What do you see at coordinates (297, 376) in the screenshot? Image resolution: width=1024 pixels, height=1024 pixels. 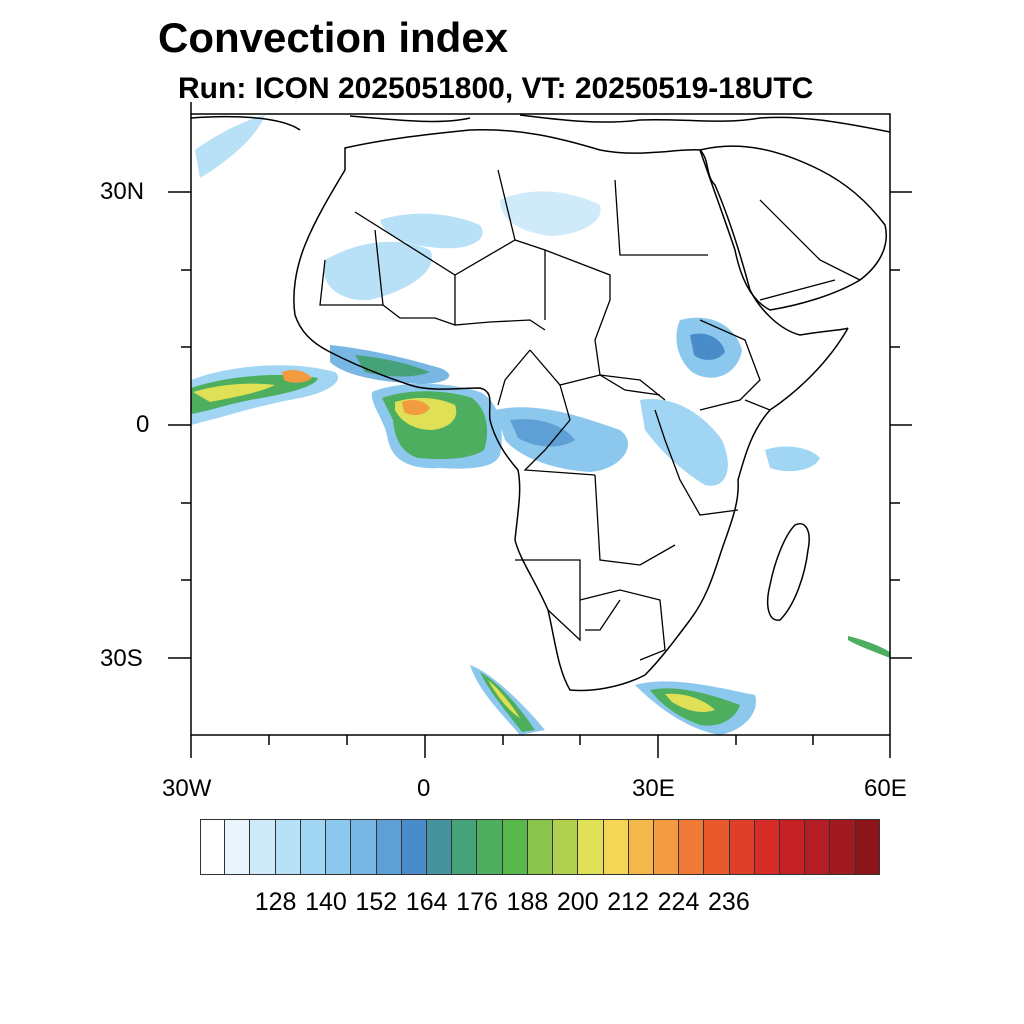 I see `shade-atlantic-orange` at bounding box center [297, 376].